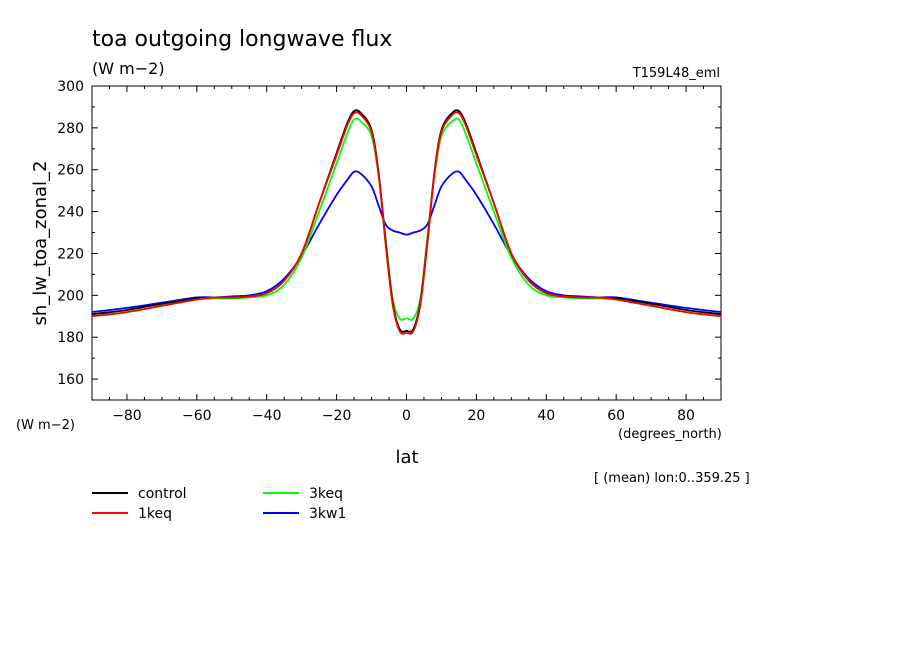  I want to click on x-axis-units: (degrees_north), so click(670, 434).